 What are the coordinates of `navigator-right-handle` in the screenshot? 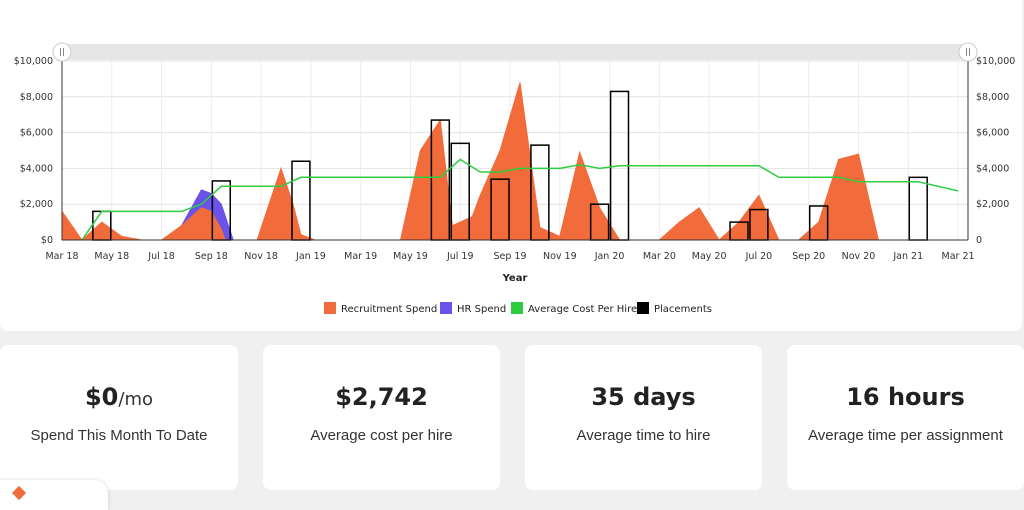 It's located at (968, 52).